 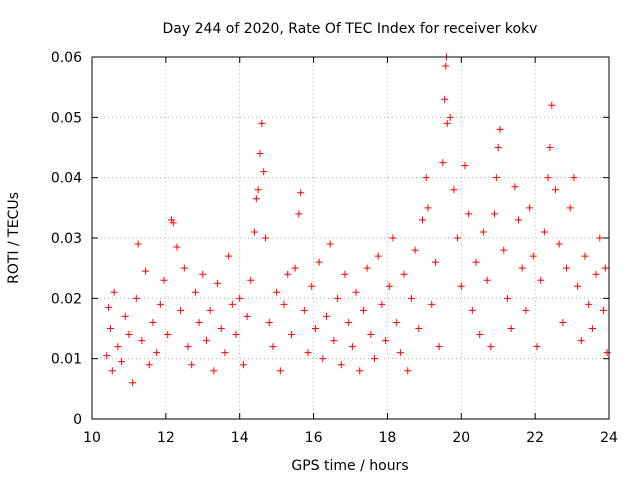 What do you see at coordinates (388, 438) in the screenshot?
I see `x-tick-label: 18` at bounding box center [388, 438].